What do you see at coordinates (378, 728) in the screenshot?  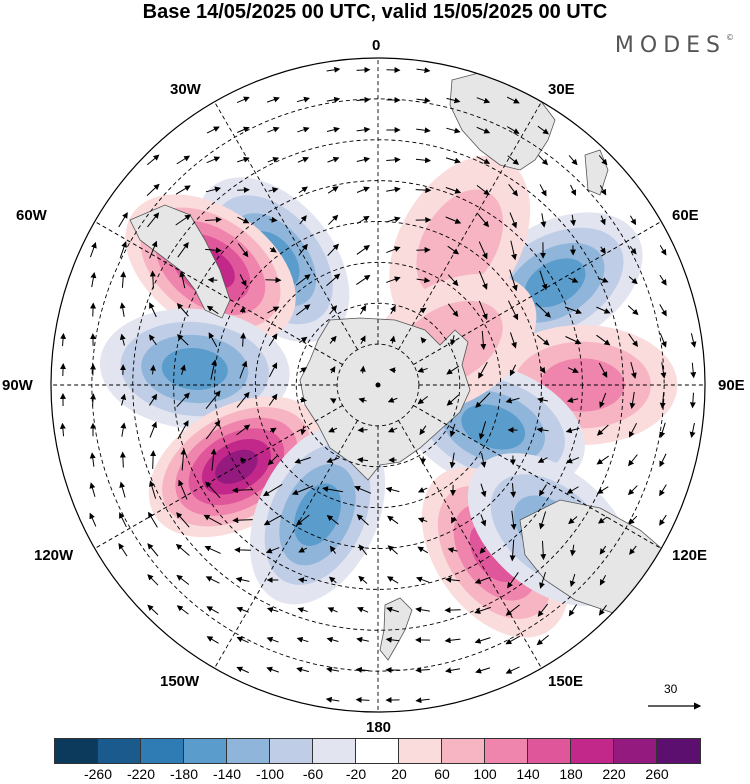 I see `lon-label-180: 180` at bounding box center [378, 728].